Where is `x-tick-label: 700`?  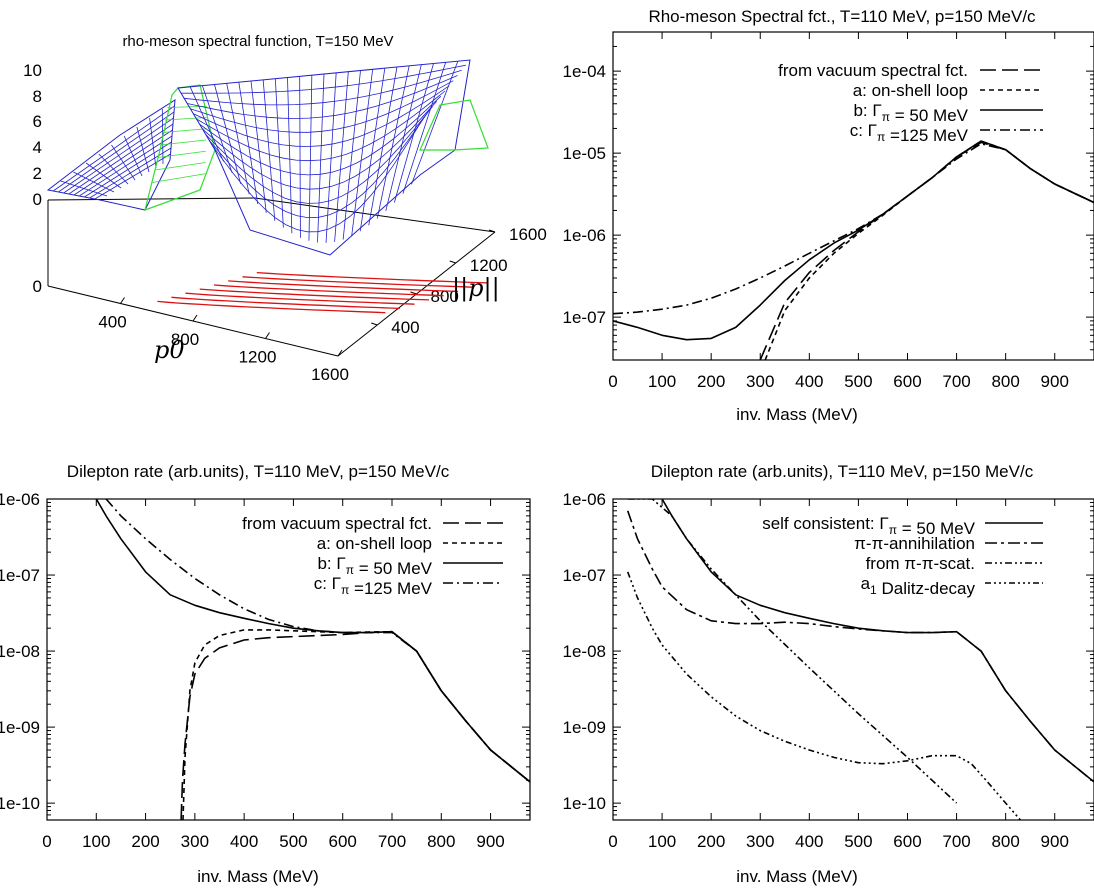
x-tick-label: 700 is located at coordinates (392, 841).